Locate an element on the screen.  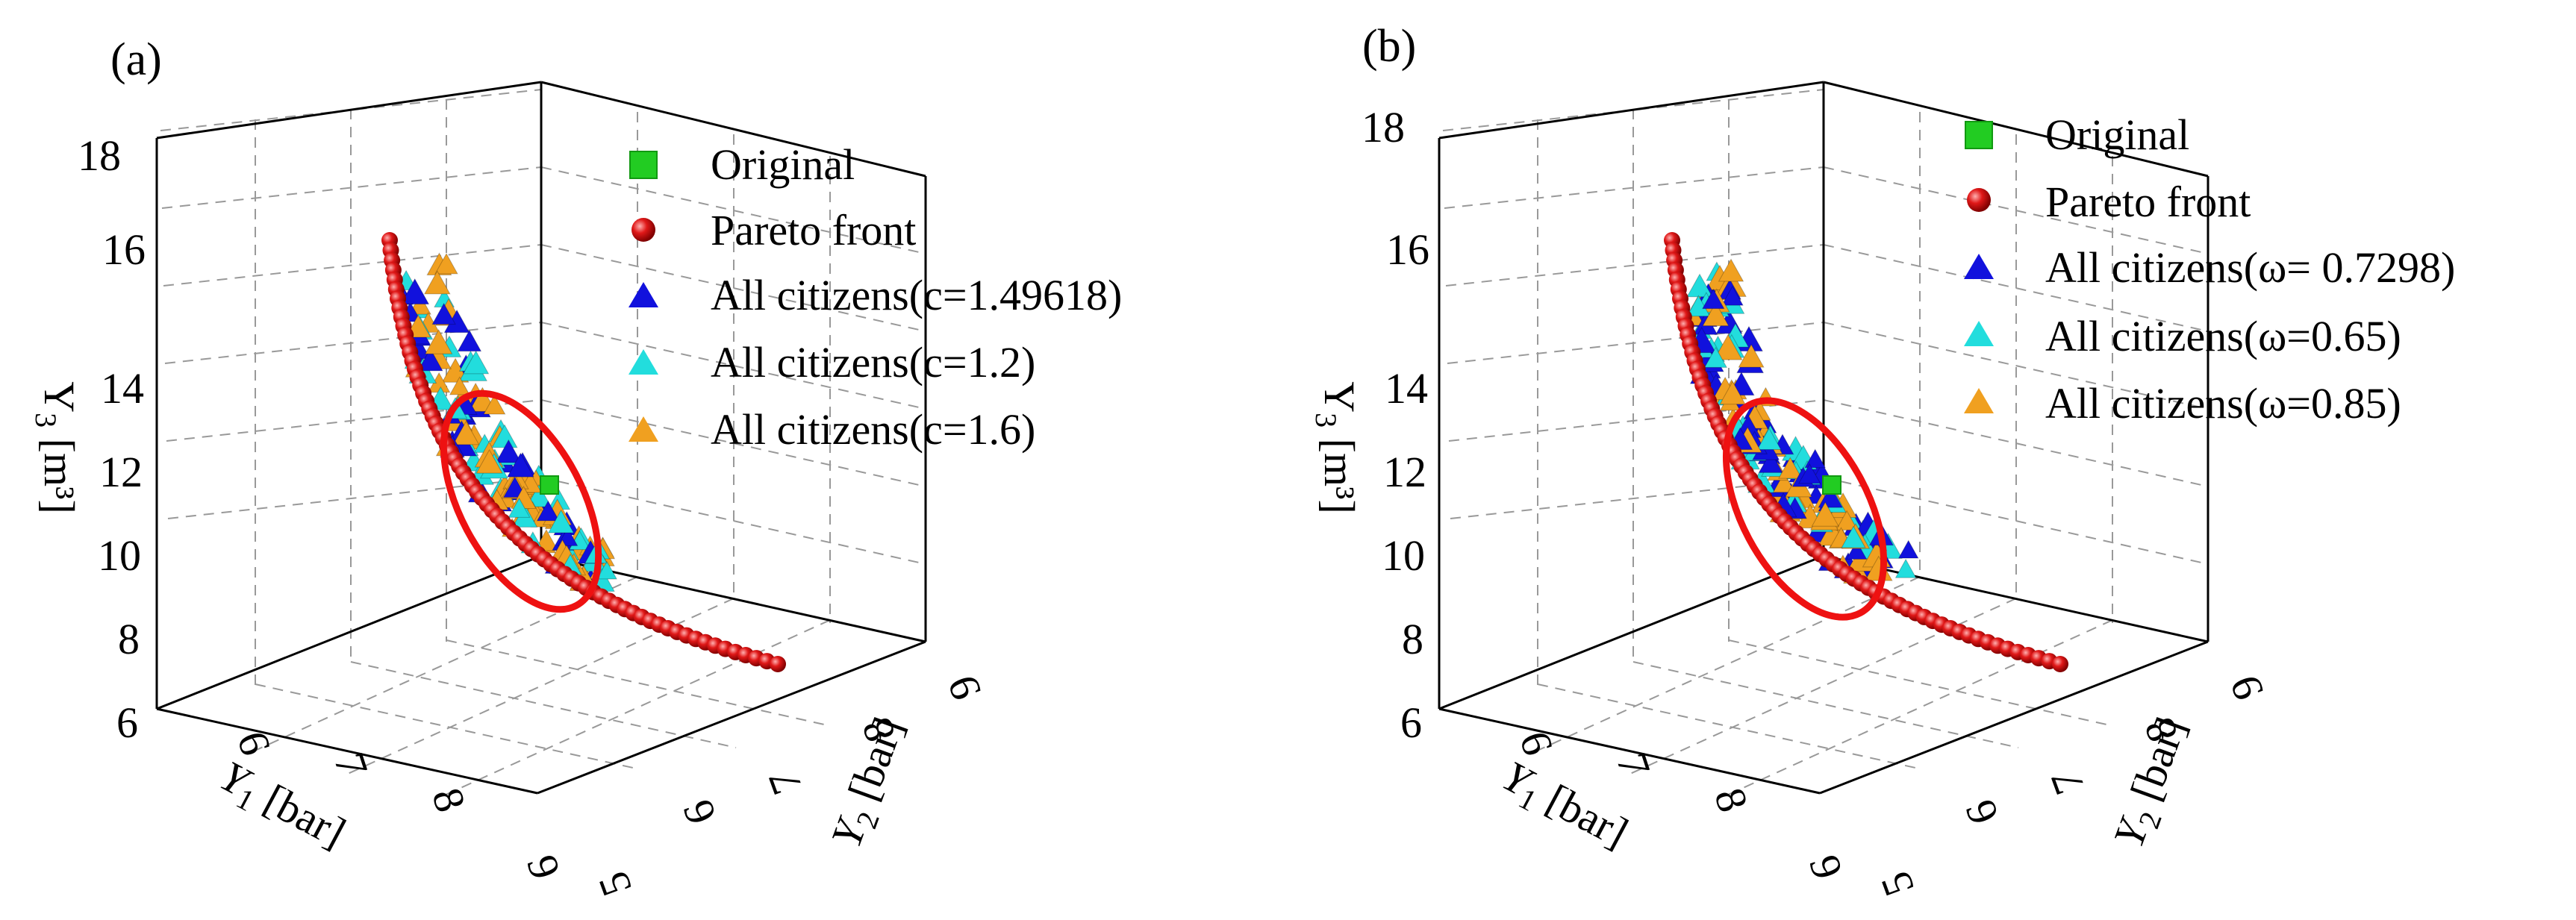
panel-a-y3-ticks: 6 8 10 12 14 16 18 is located at coordinates (112, 439).